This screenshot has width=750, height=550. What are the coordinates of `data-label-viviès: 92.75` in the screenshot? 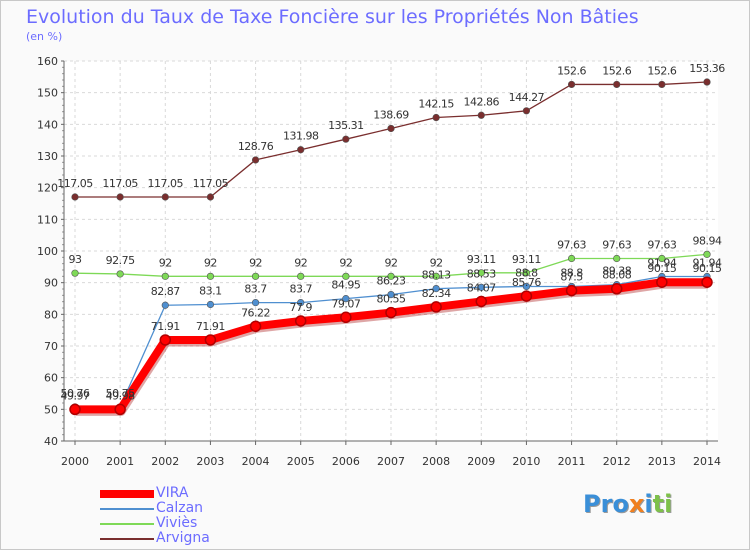 It's located at (120, 260).